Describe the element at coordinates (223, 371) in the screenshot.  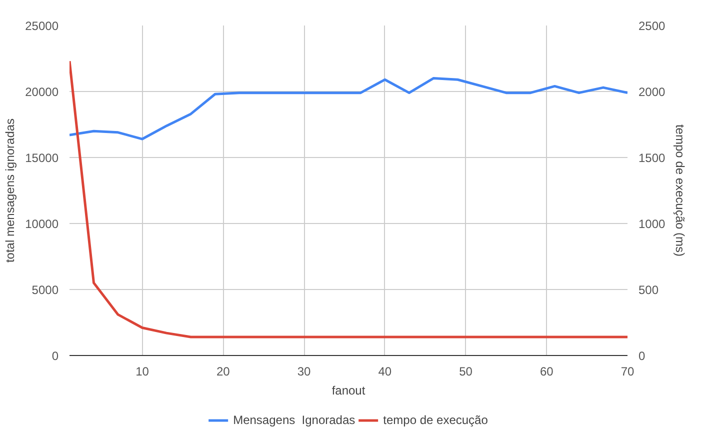
I see `x-tick-label: 20` at that location.